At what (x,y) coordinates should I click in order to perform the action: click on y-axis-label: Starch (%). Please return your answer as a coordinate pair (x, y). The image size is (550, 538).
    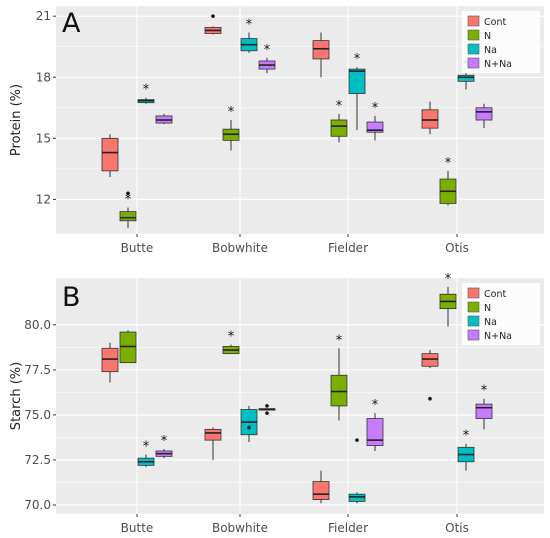
    Looking at the image, I should click on (16, 396).